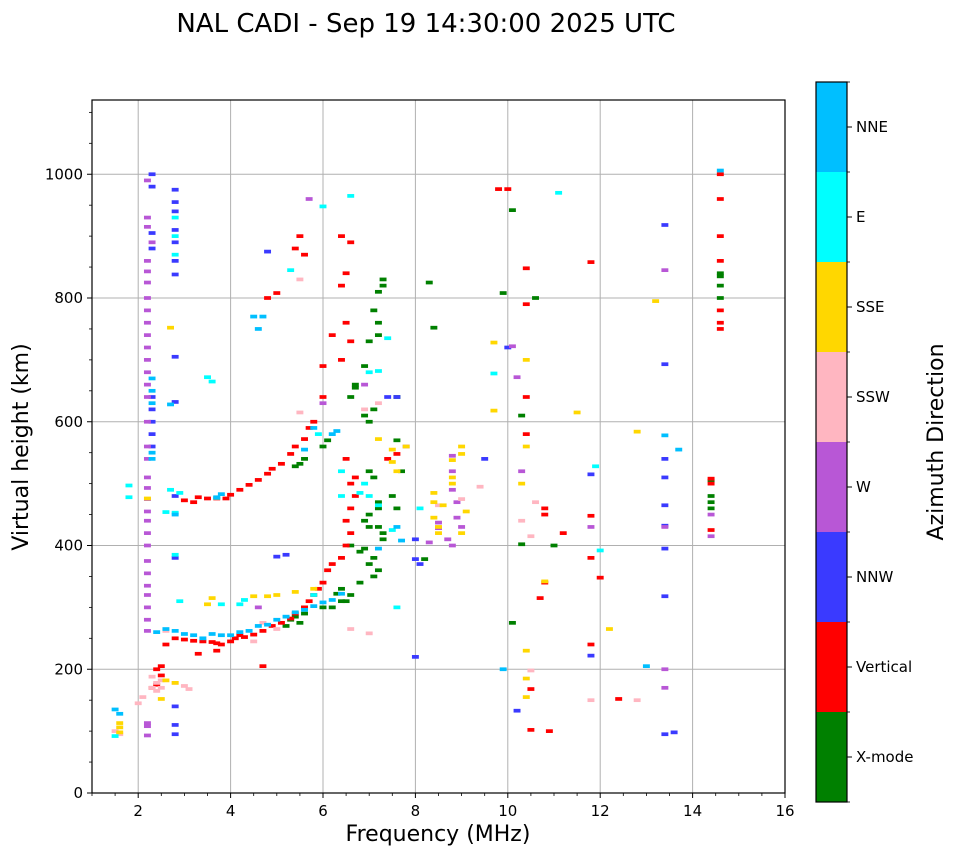 The width and height of the screenshot is (958, 857). Describe the element at coordinates (884, 667) in the screenshot. I see `colorbar-tick-label: Vertical` at that location.